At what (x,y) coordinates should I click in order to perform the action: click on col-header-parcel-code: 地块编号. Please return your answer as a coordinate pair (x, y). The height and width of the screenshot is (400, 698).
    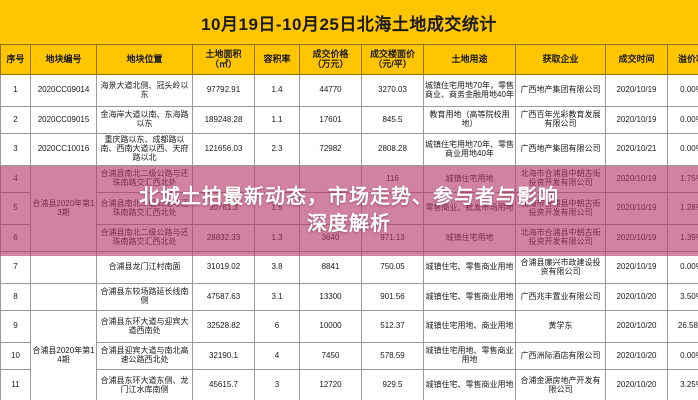
    Looking at the image, I should click on (63, 59).